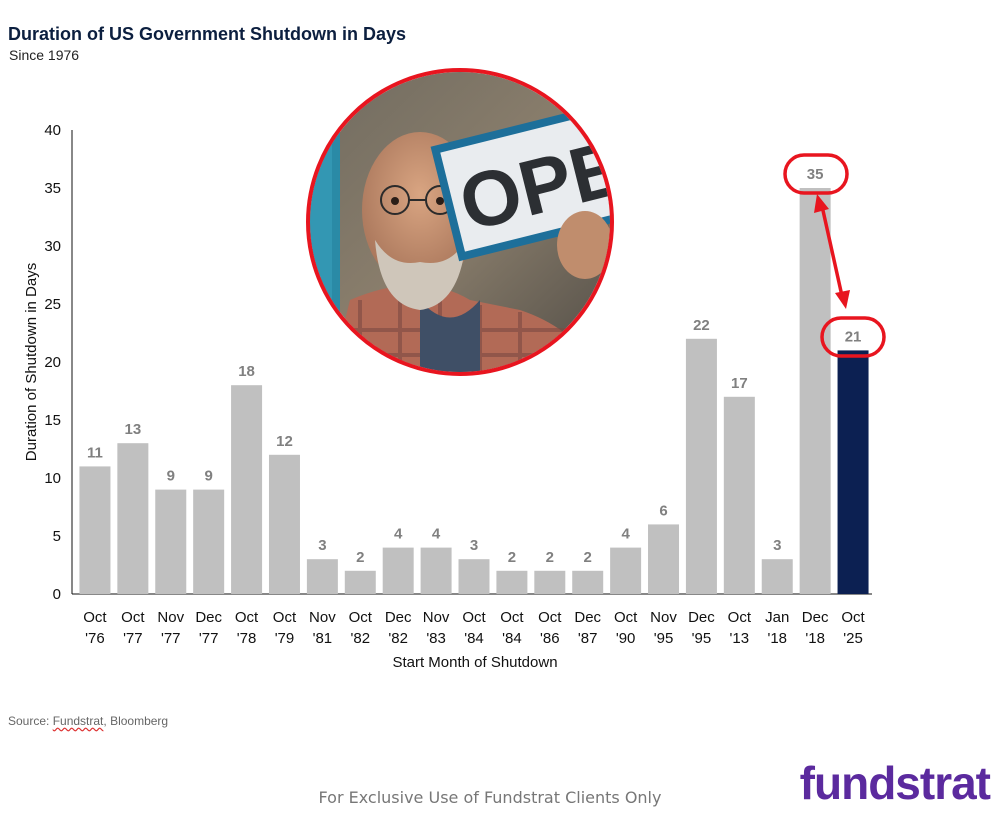 This screenshot has width=998, height=815. What do you see at coordinates (95, 638) in the screenshot?
I see `category-label-year: '76` at bounding box center [95, 638].